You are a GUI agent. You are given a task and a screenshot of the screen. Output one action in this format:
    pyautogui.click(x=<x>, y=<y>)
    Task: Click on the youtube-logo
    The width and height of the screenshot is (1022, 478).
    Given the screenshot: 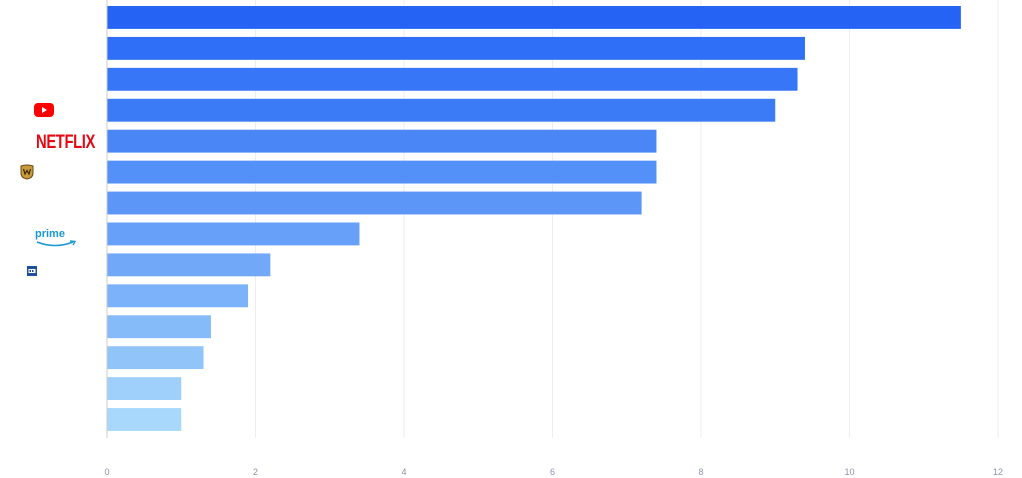 What is the action you would take?
    pyautogui.click(x=44, y=112)
    